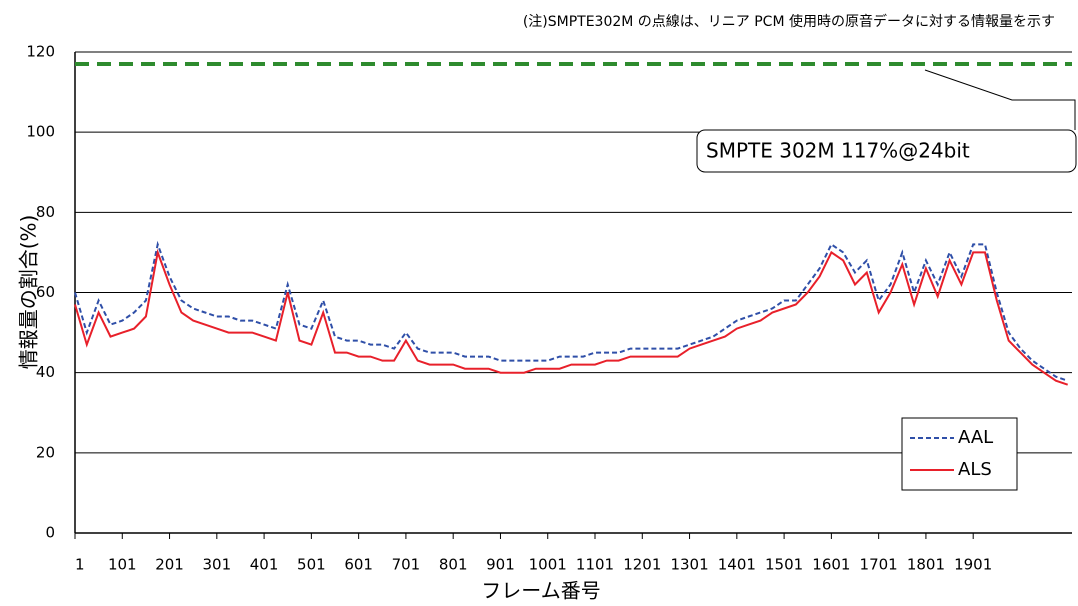  Describe the element at coordinates (80, 565) in the screenshot. I see `x-tick-label: 1` at that location.